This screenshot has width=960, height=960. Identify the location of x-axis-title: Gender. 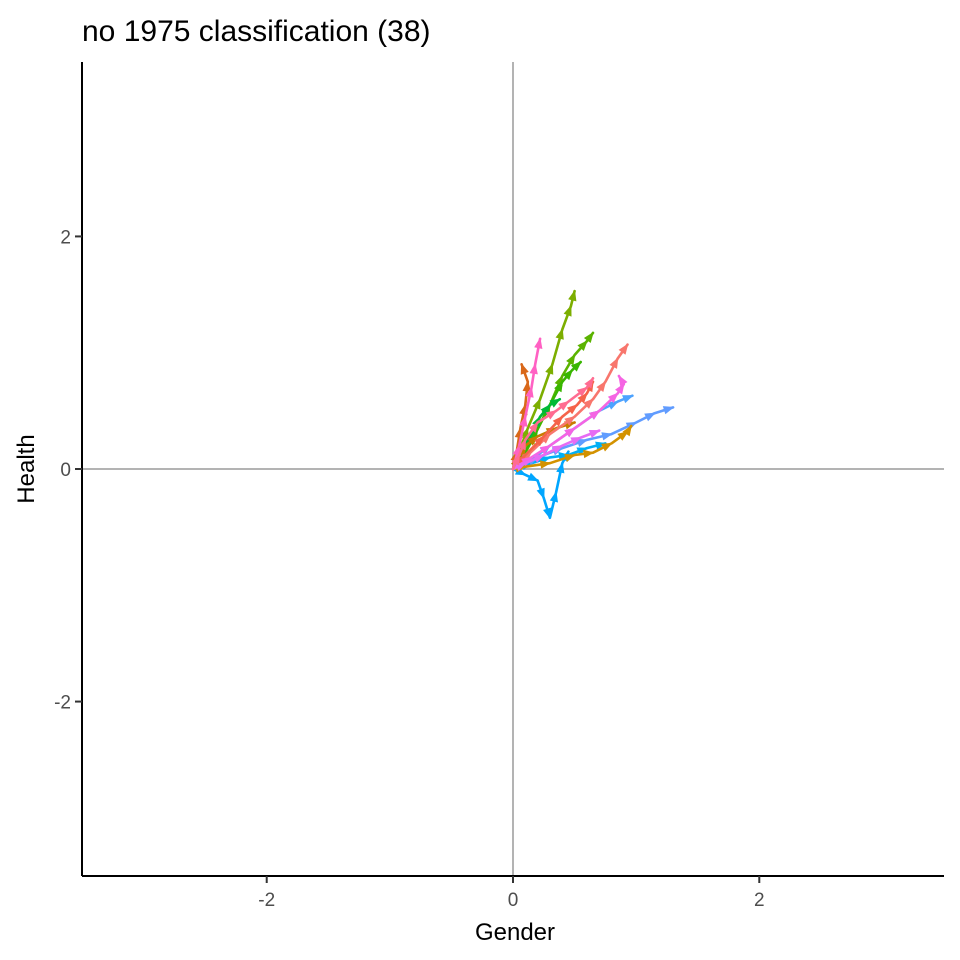
(515, 932).